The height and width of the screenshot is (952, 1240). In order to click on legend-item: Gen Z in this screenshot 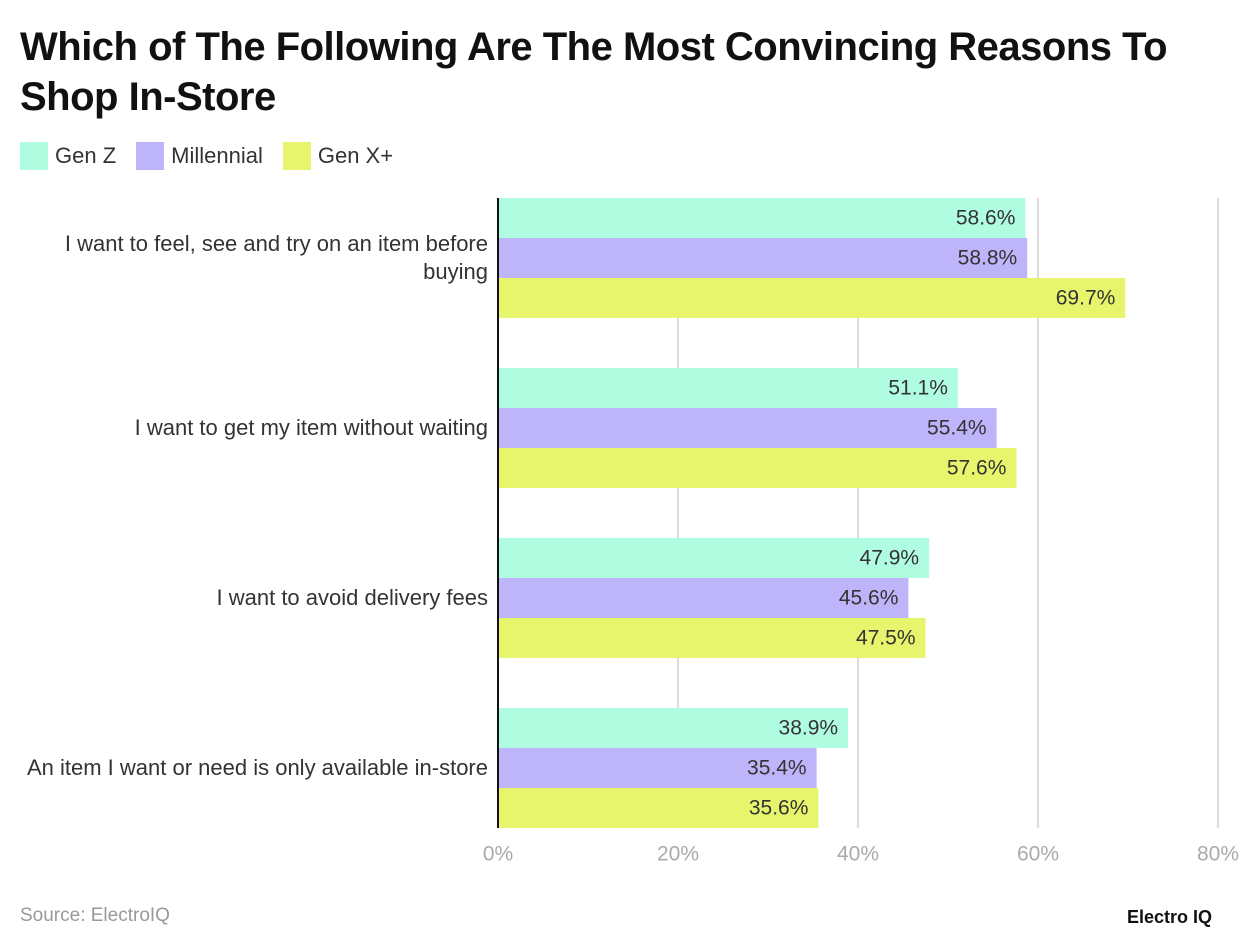, I will do `click(68, 156)`.